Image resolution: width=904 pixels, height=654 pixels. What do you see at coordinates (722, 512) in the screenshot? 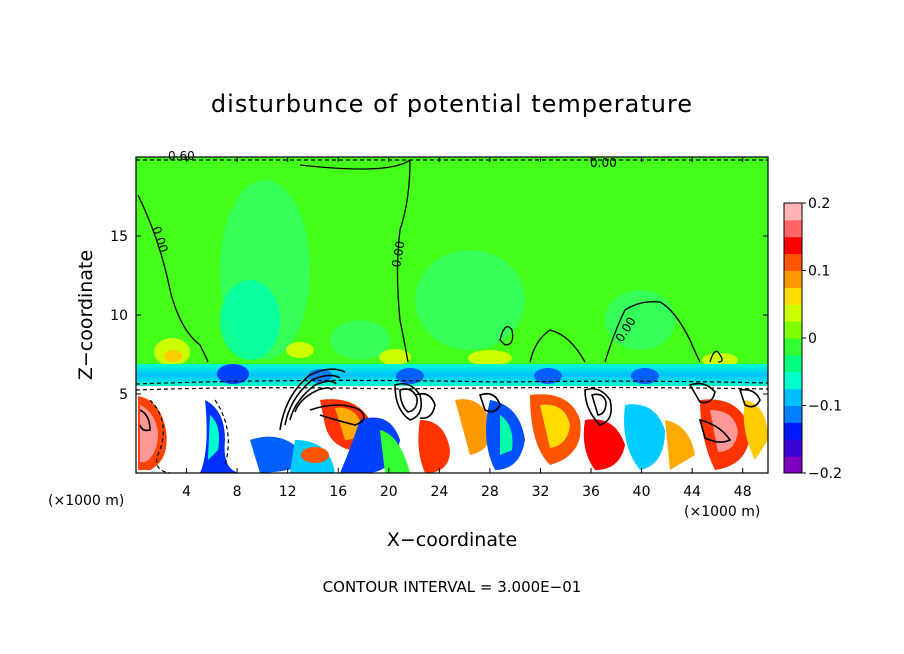
I see `x-unit-label-right: (×1000 m)` at bounding box center [722, 512].